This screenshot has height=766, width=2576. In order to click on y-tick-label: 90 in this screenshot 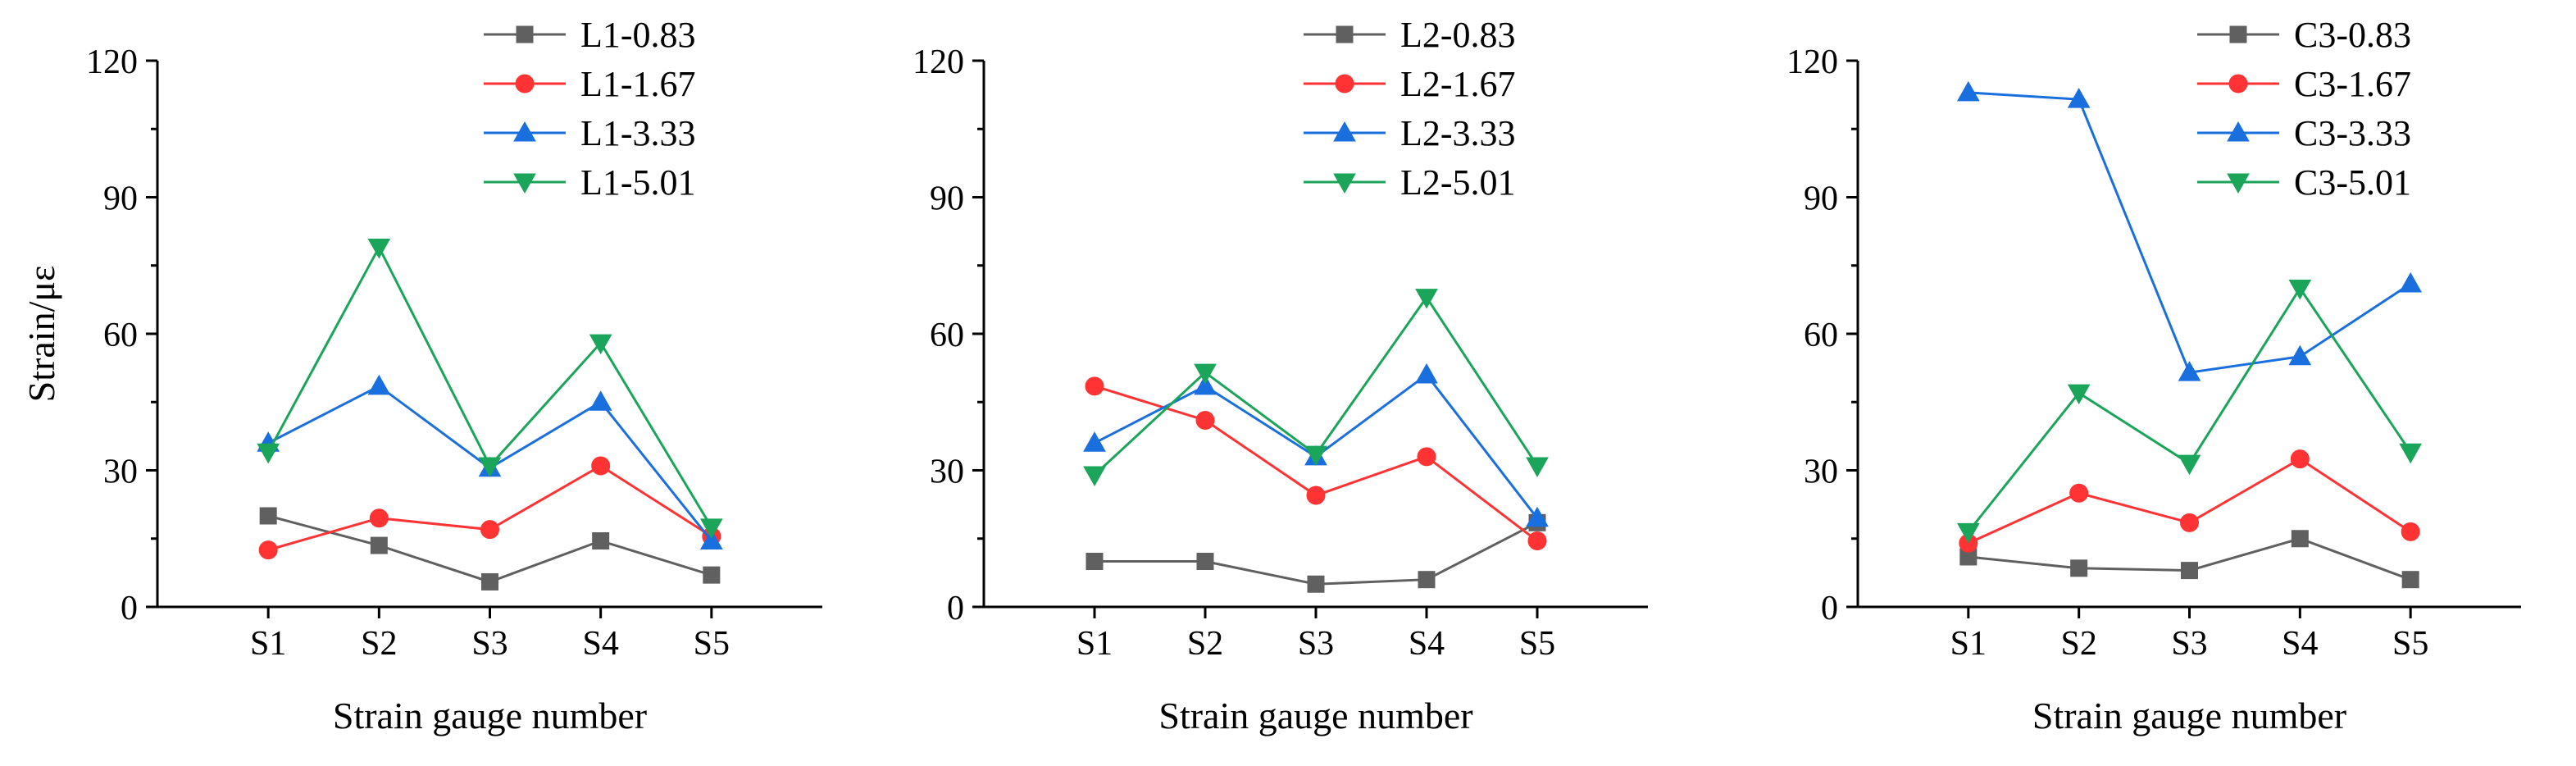, I will do `click(1821, 199)`.